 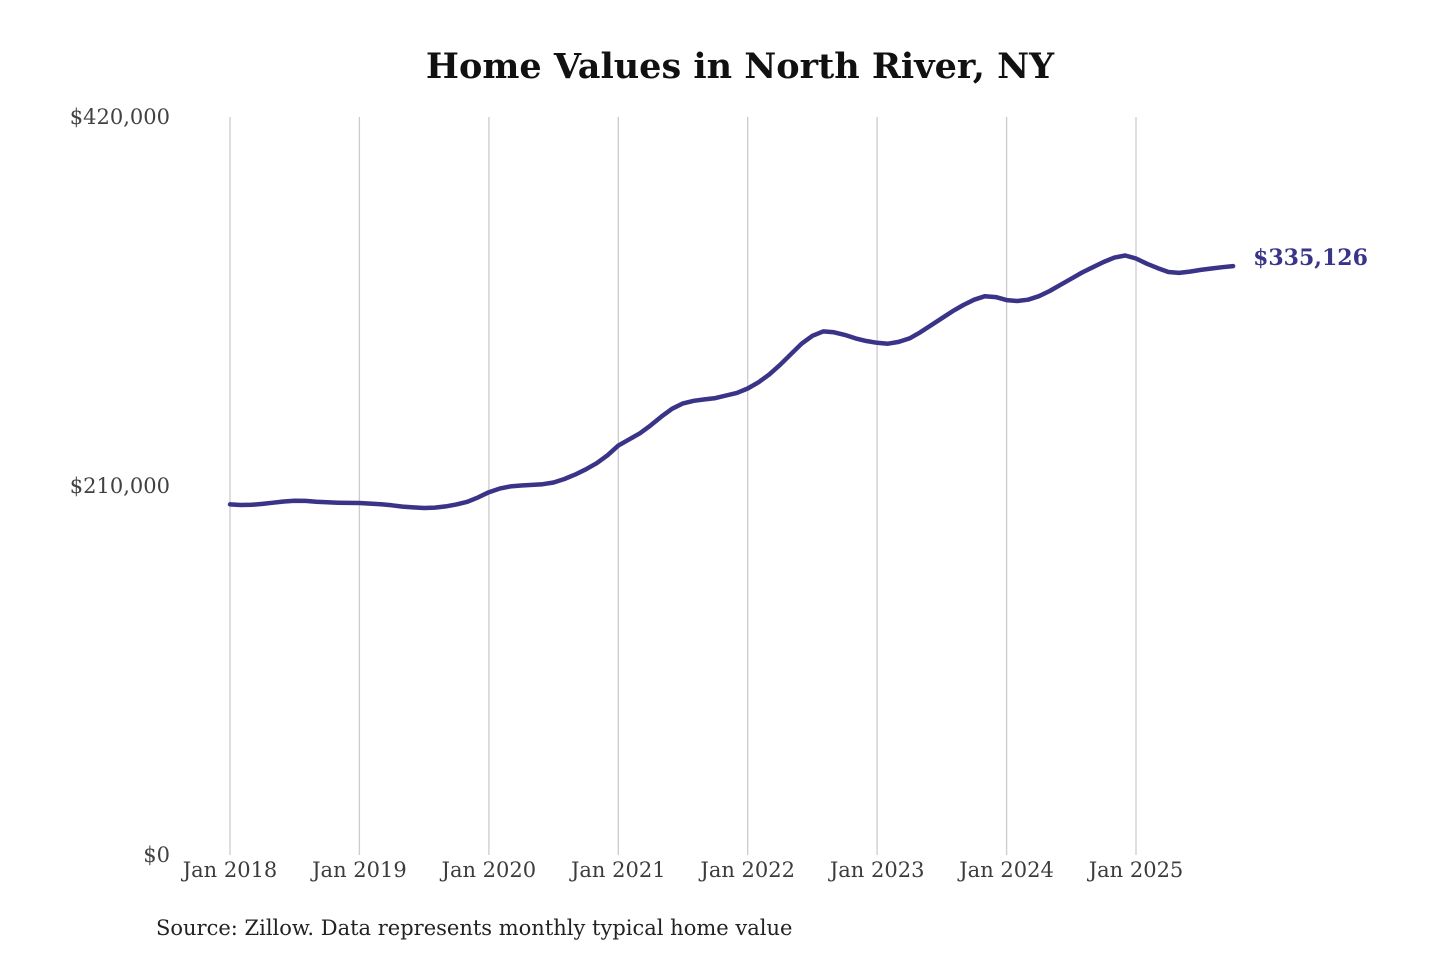 What do you see at coordinates (359, 870) in the screenshot?
I see `x-axis-tick-label: Jan 2019` at bounding box center [359, 870].